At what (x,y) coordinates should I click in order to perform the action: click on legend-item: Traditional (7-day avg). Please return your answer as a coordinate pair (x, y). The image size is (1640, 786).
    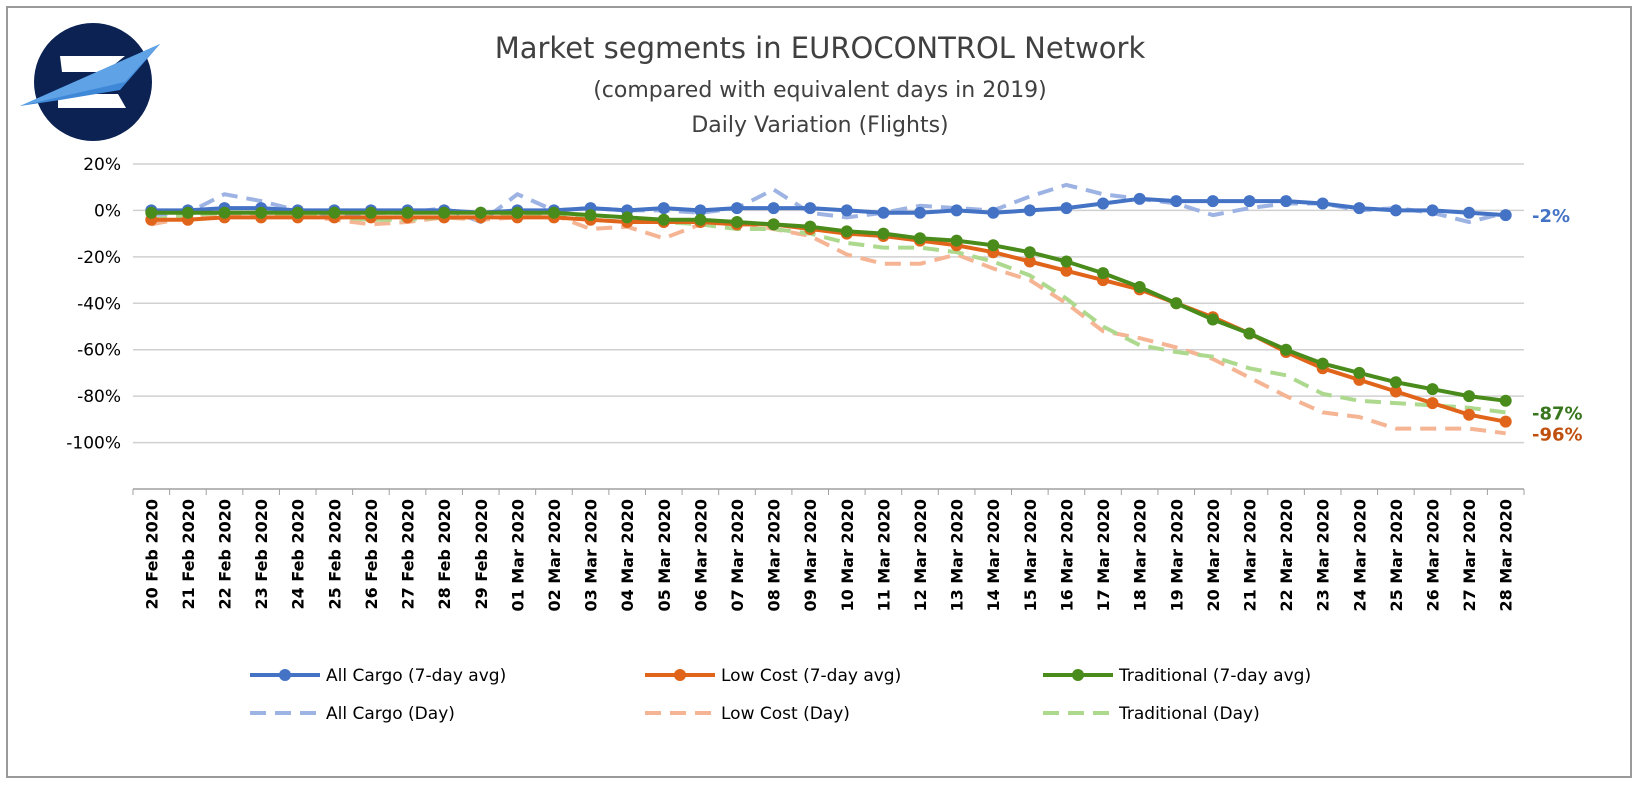
    Looking at the image, I should click on (1177, 676).